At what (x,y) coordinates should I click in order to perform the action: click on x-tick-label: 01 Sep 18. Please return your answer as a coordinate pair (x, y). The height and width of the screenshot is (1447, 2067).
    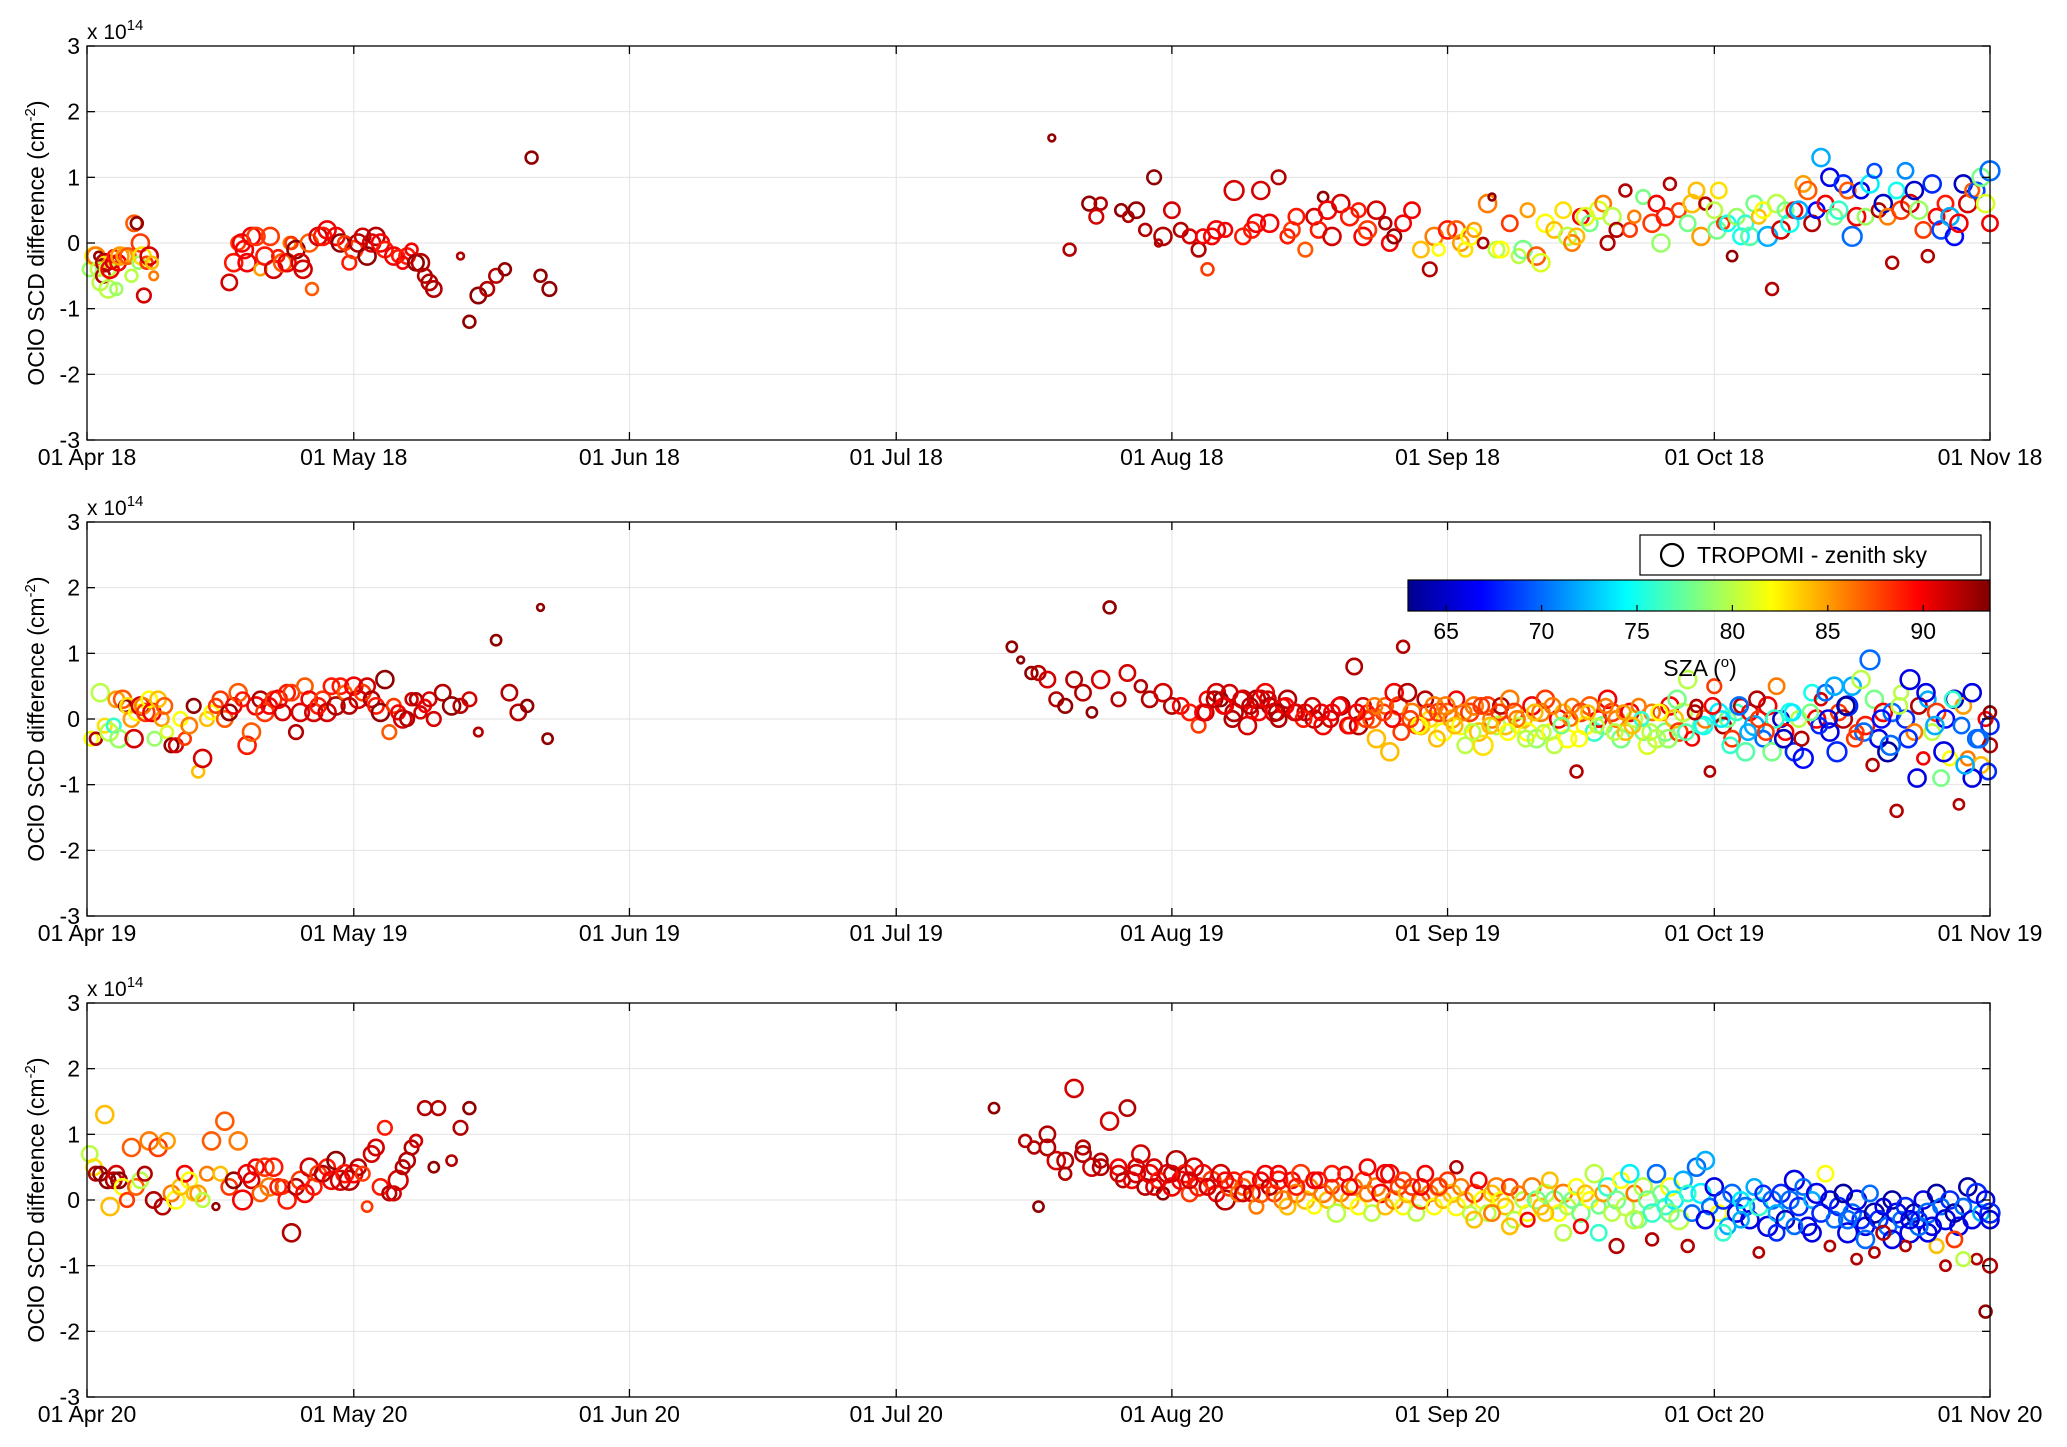
    Looking at the image, I should click on (1447, 457).